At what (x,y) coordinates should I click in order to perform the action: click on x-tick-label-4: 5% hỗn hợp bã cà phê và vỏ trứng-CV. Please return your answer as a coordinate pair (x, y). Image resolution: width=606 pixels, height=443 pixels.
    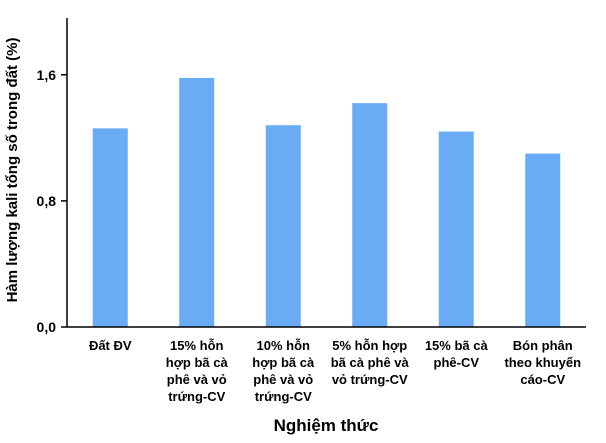
    Looking at the image, I should click on (370, 362).